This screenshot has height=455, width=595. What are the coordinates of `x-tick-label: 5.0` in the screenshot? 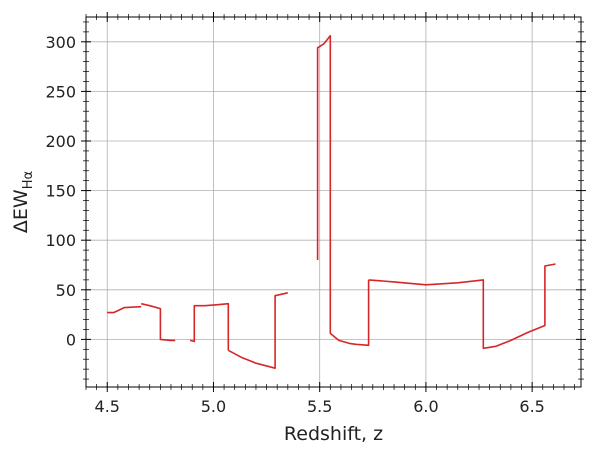 It's located at (213, 406).